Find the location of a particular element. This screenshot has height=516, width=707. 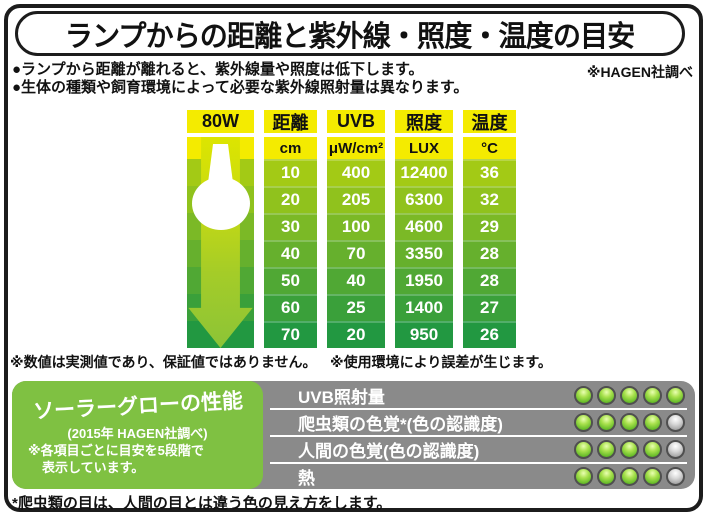

table-column-0: 距離 cm 10 20 30 40 50 60 70 is located at coordinates (290, 229).